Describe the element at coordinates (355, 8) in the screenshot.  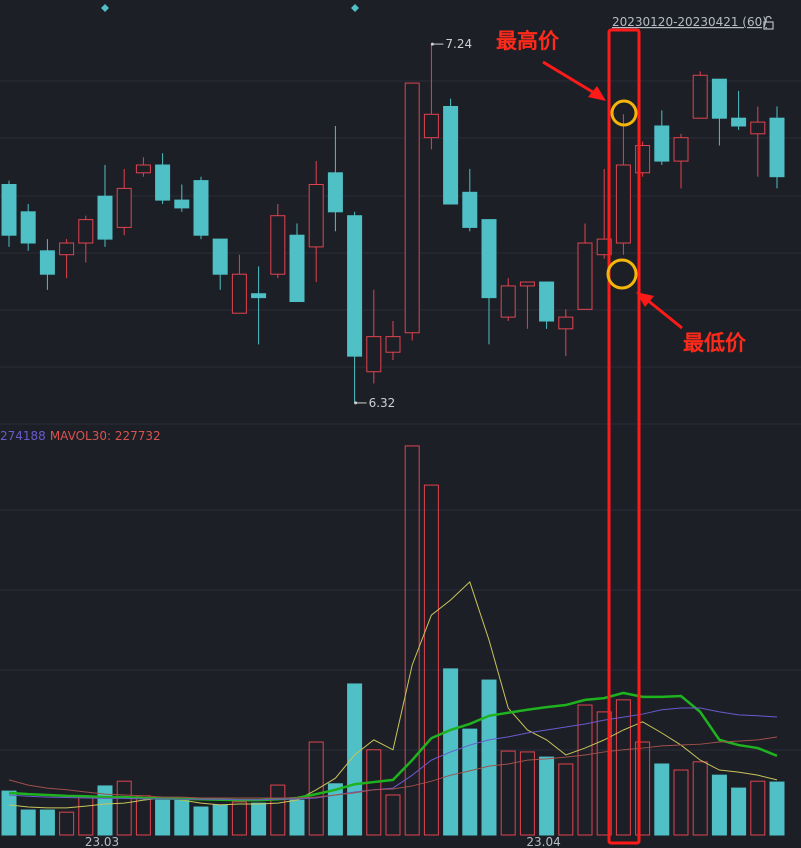
I see `marker` at that location.